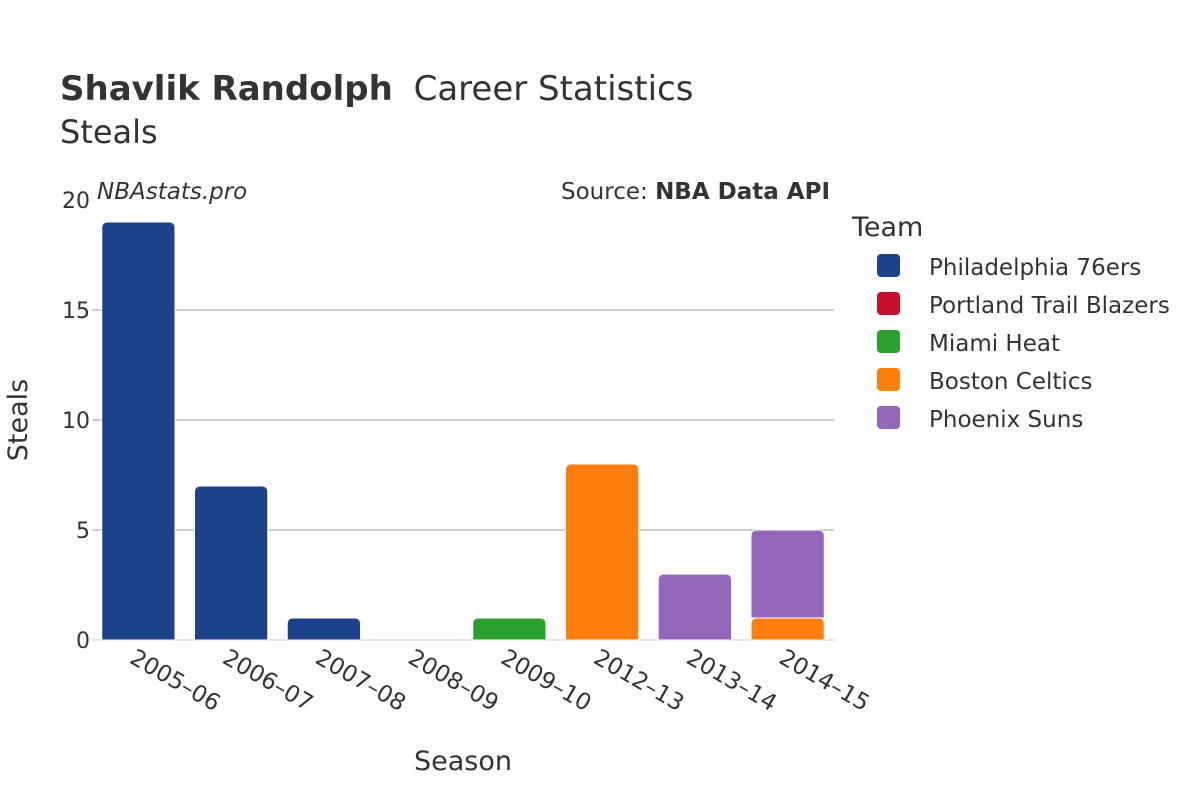 Image resolution: width=1200 pixels, height=800 pixels. Describe the element at coordinates (994, 344) in the screenshot. I see `legend-label: Miami Heat` at that location.